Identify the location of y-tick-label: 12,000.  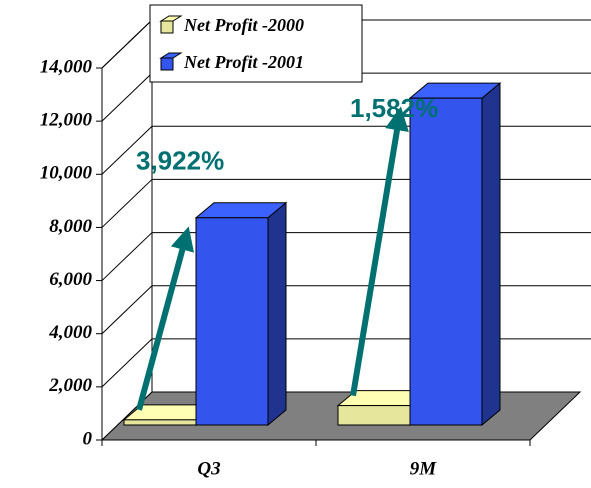
(66, 120).